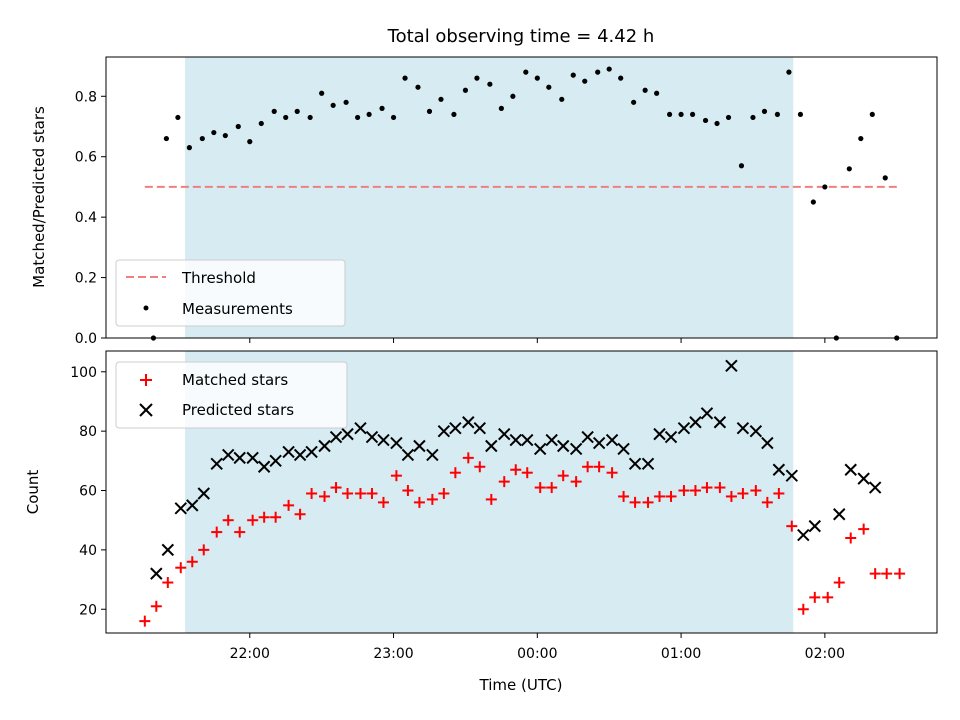  I want to click on legend-predicted-swatch, so click(146, 410).